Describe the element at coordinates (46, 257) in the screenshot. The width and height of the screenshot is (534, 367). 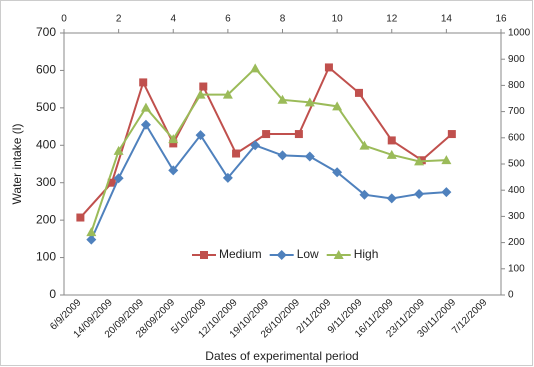
I see `y-tick-label: 100` at that location.